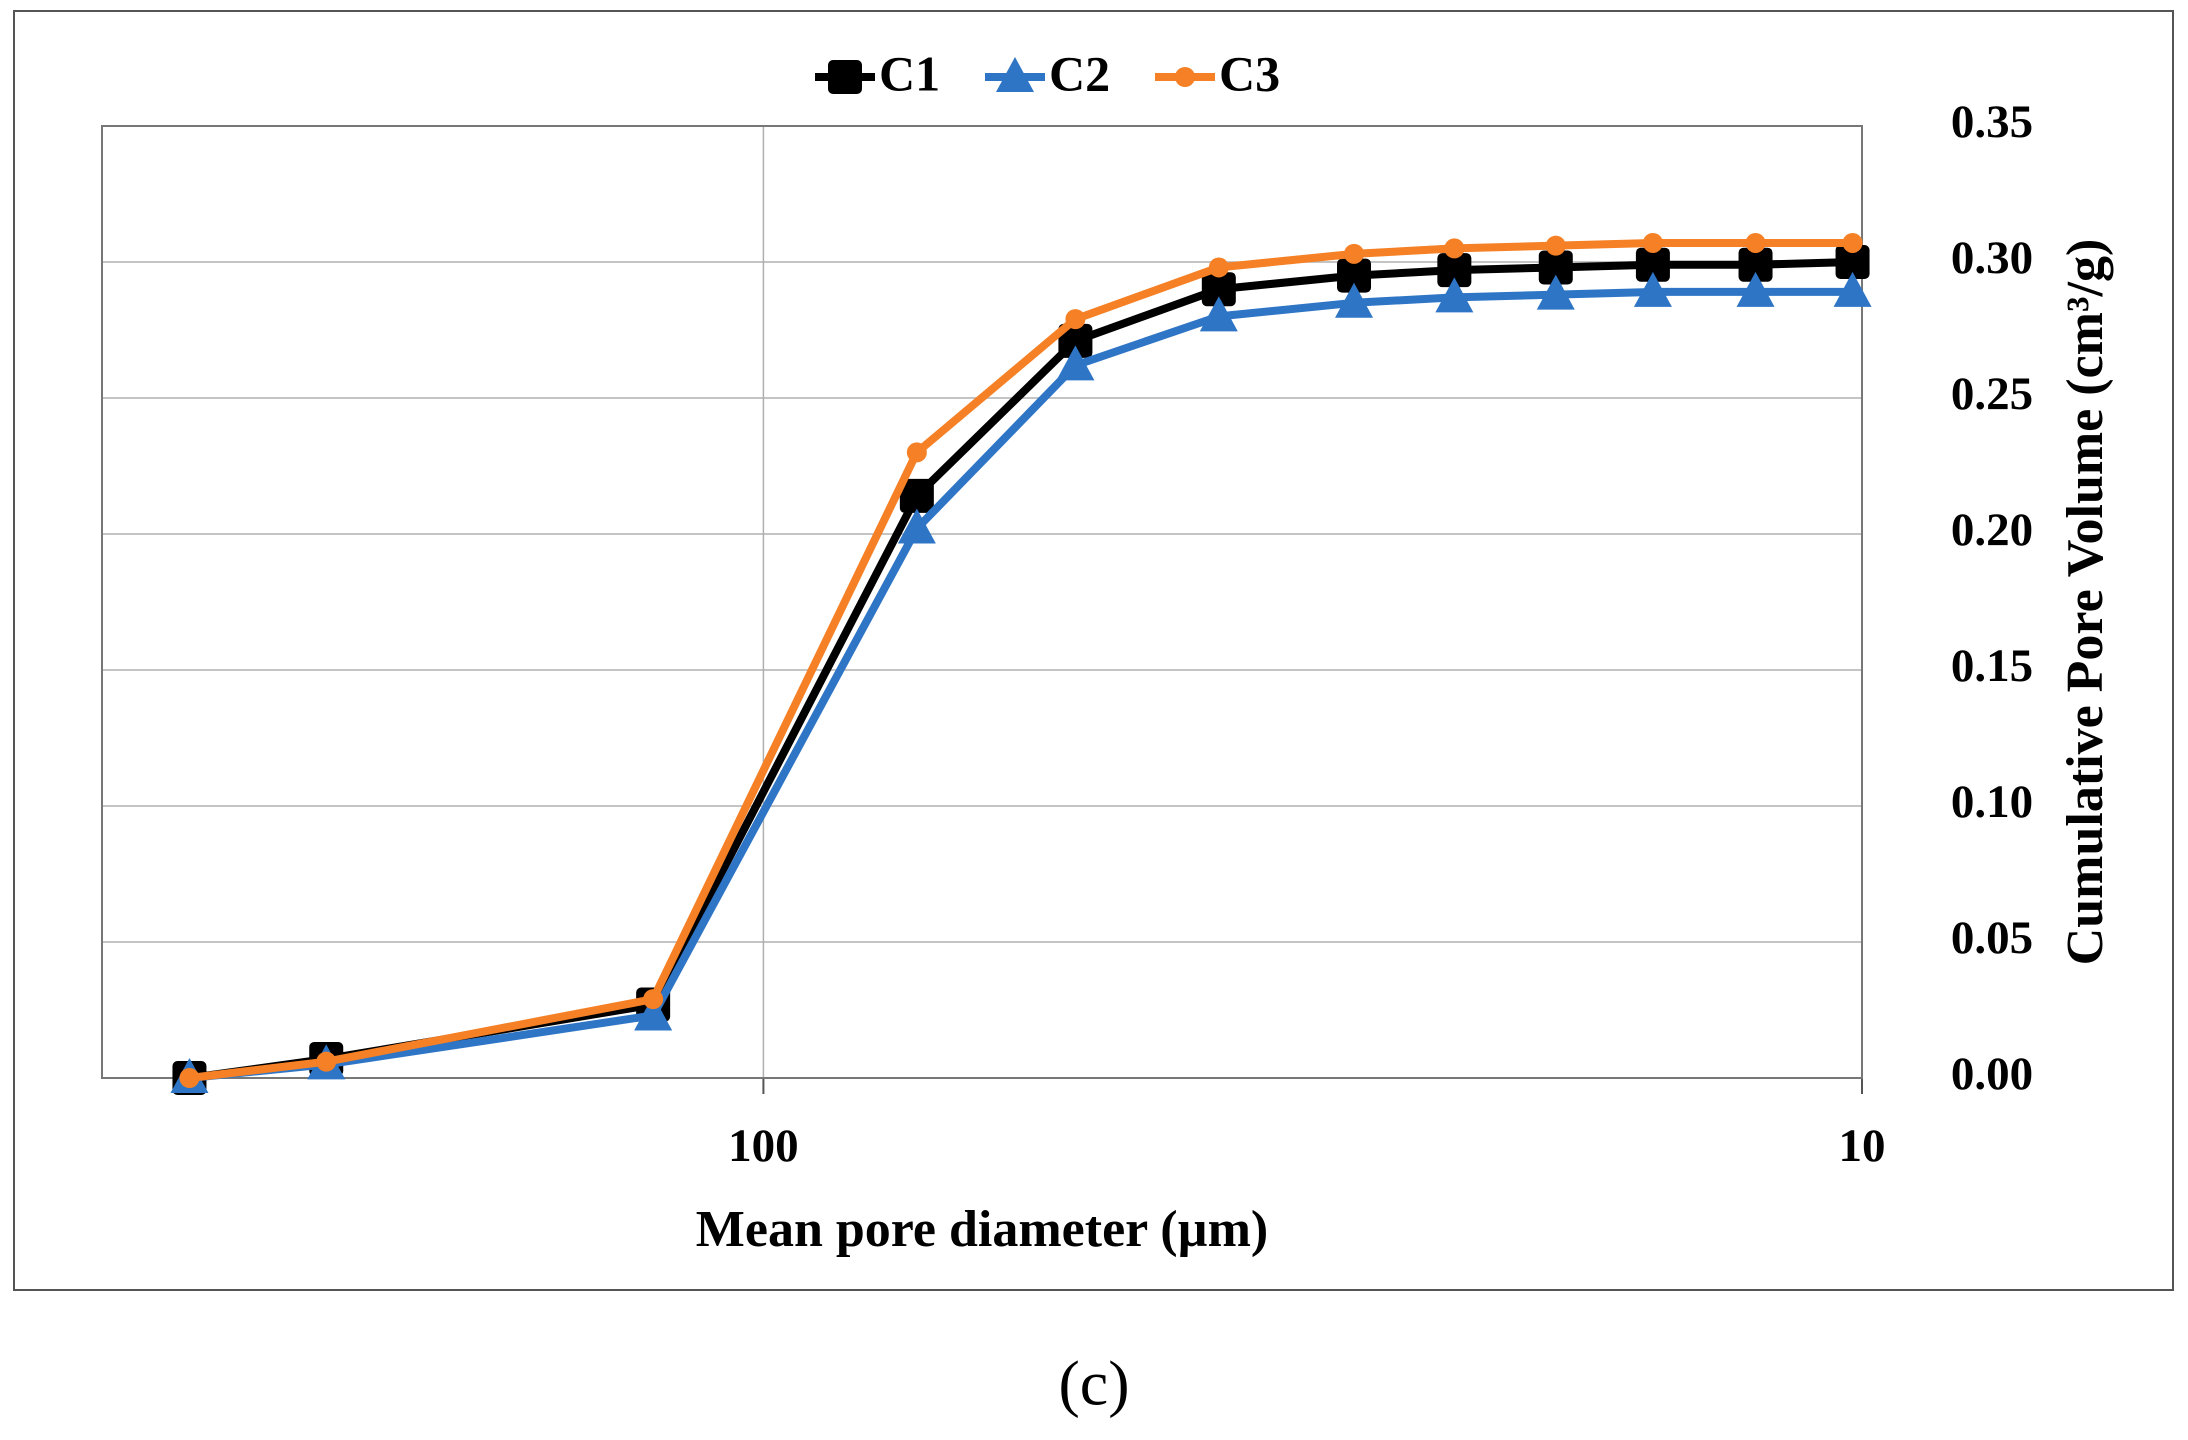 Image resolution: width=2188 pixels, height=1440 pixels. I want to click on x-tick-label: 100, so click(763, 1146).